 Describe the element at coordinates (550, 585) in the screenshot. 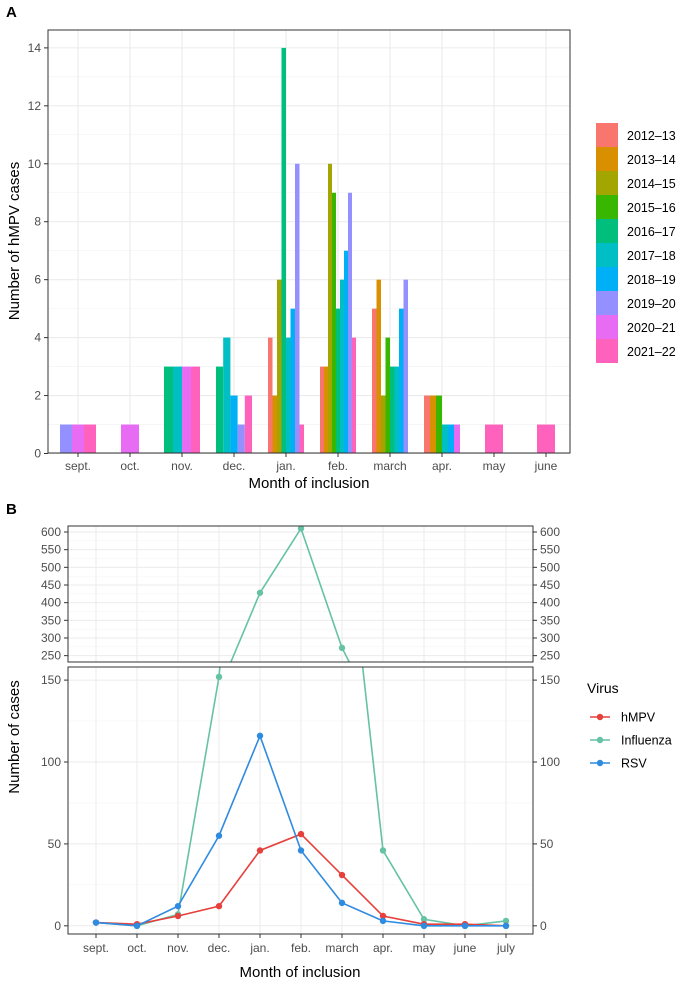

I see `line-upper-right-tick-label: 450` at that location.